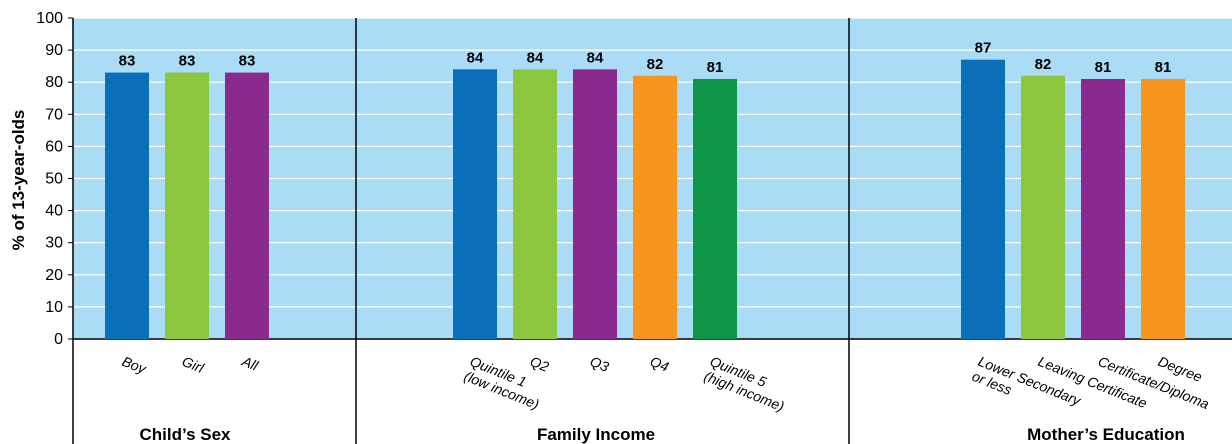  Describe the element at coordinates (54, 179) in the screenshot. I see `y-tick-label: 50` at that location.